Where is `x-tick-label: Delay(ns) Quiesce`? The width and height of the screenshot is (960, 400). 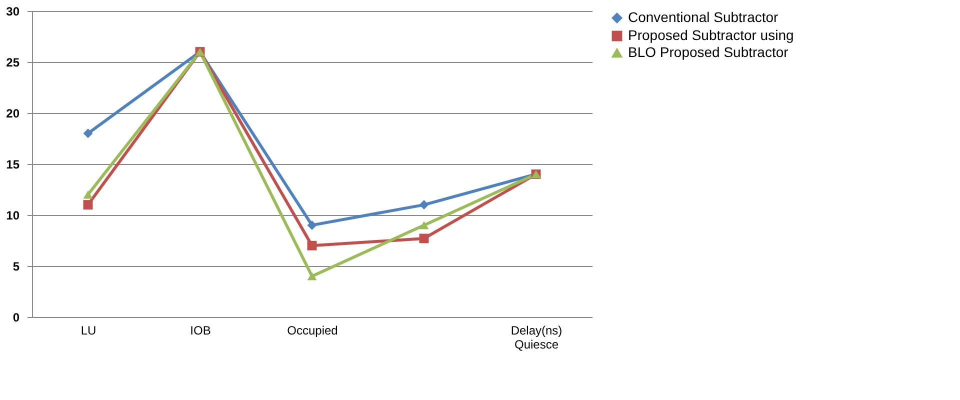
x-tick-label: Delay(ns) Quiesce is located at coordinates (536, 338).